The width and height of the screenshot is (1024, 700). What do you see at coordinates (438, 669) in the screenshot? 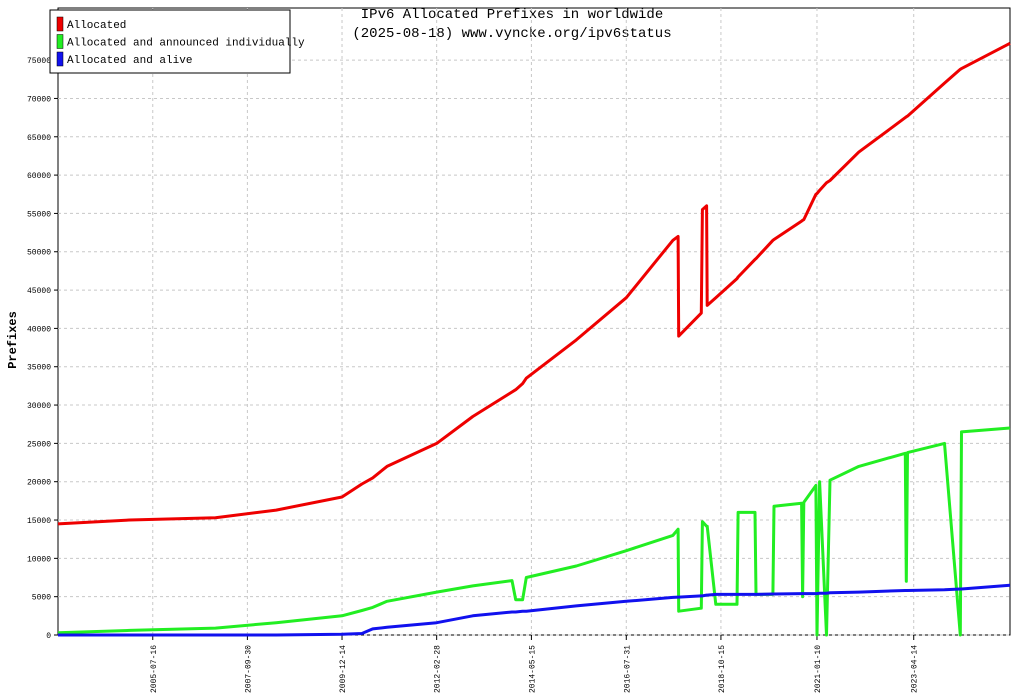
I see `x-tick-label: 2012-02-28` at bounding box center [438, 669].